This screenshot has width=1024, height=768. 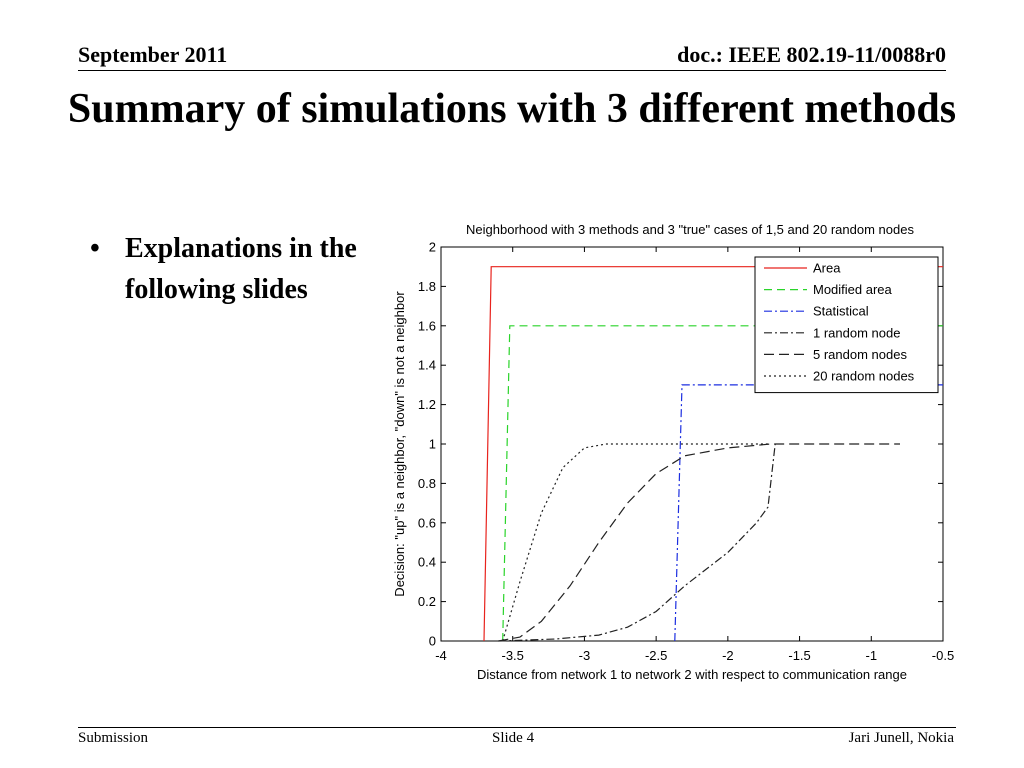 What do you see at coordinates (241, 269) in the screenshot?
I see `bullet-text: Explanations in the following slides` at bounding box center [241, 269].